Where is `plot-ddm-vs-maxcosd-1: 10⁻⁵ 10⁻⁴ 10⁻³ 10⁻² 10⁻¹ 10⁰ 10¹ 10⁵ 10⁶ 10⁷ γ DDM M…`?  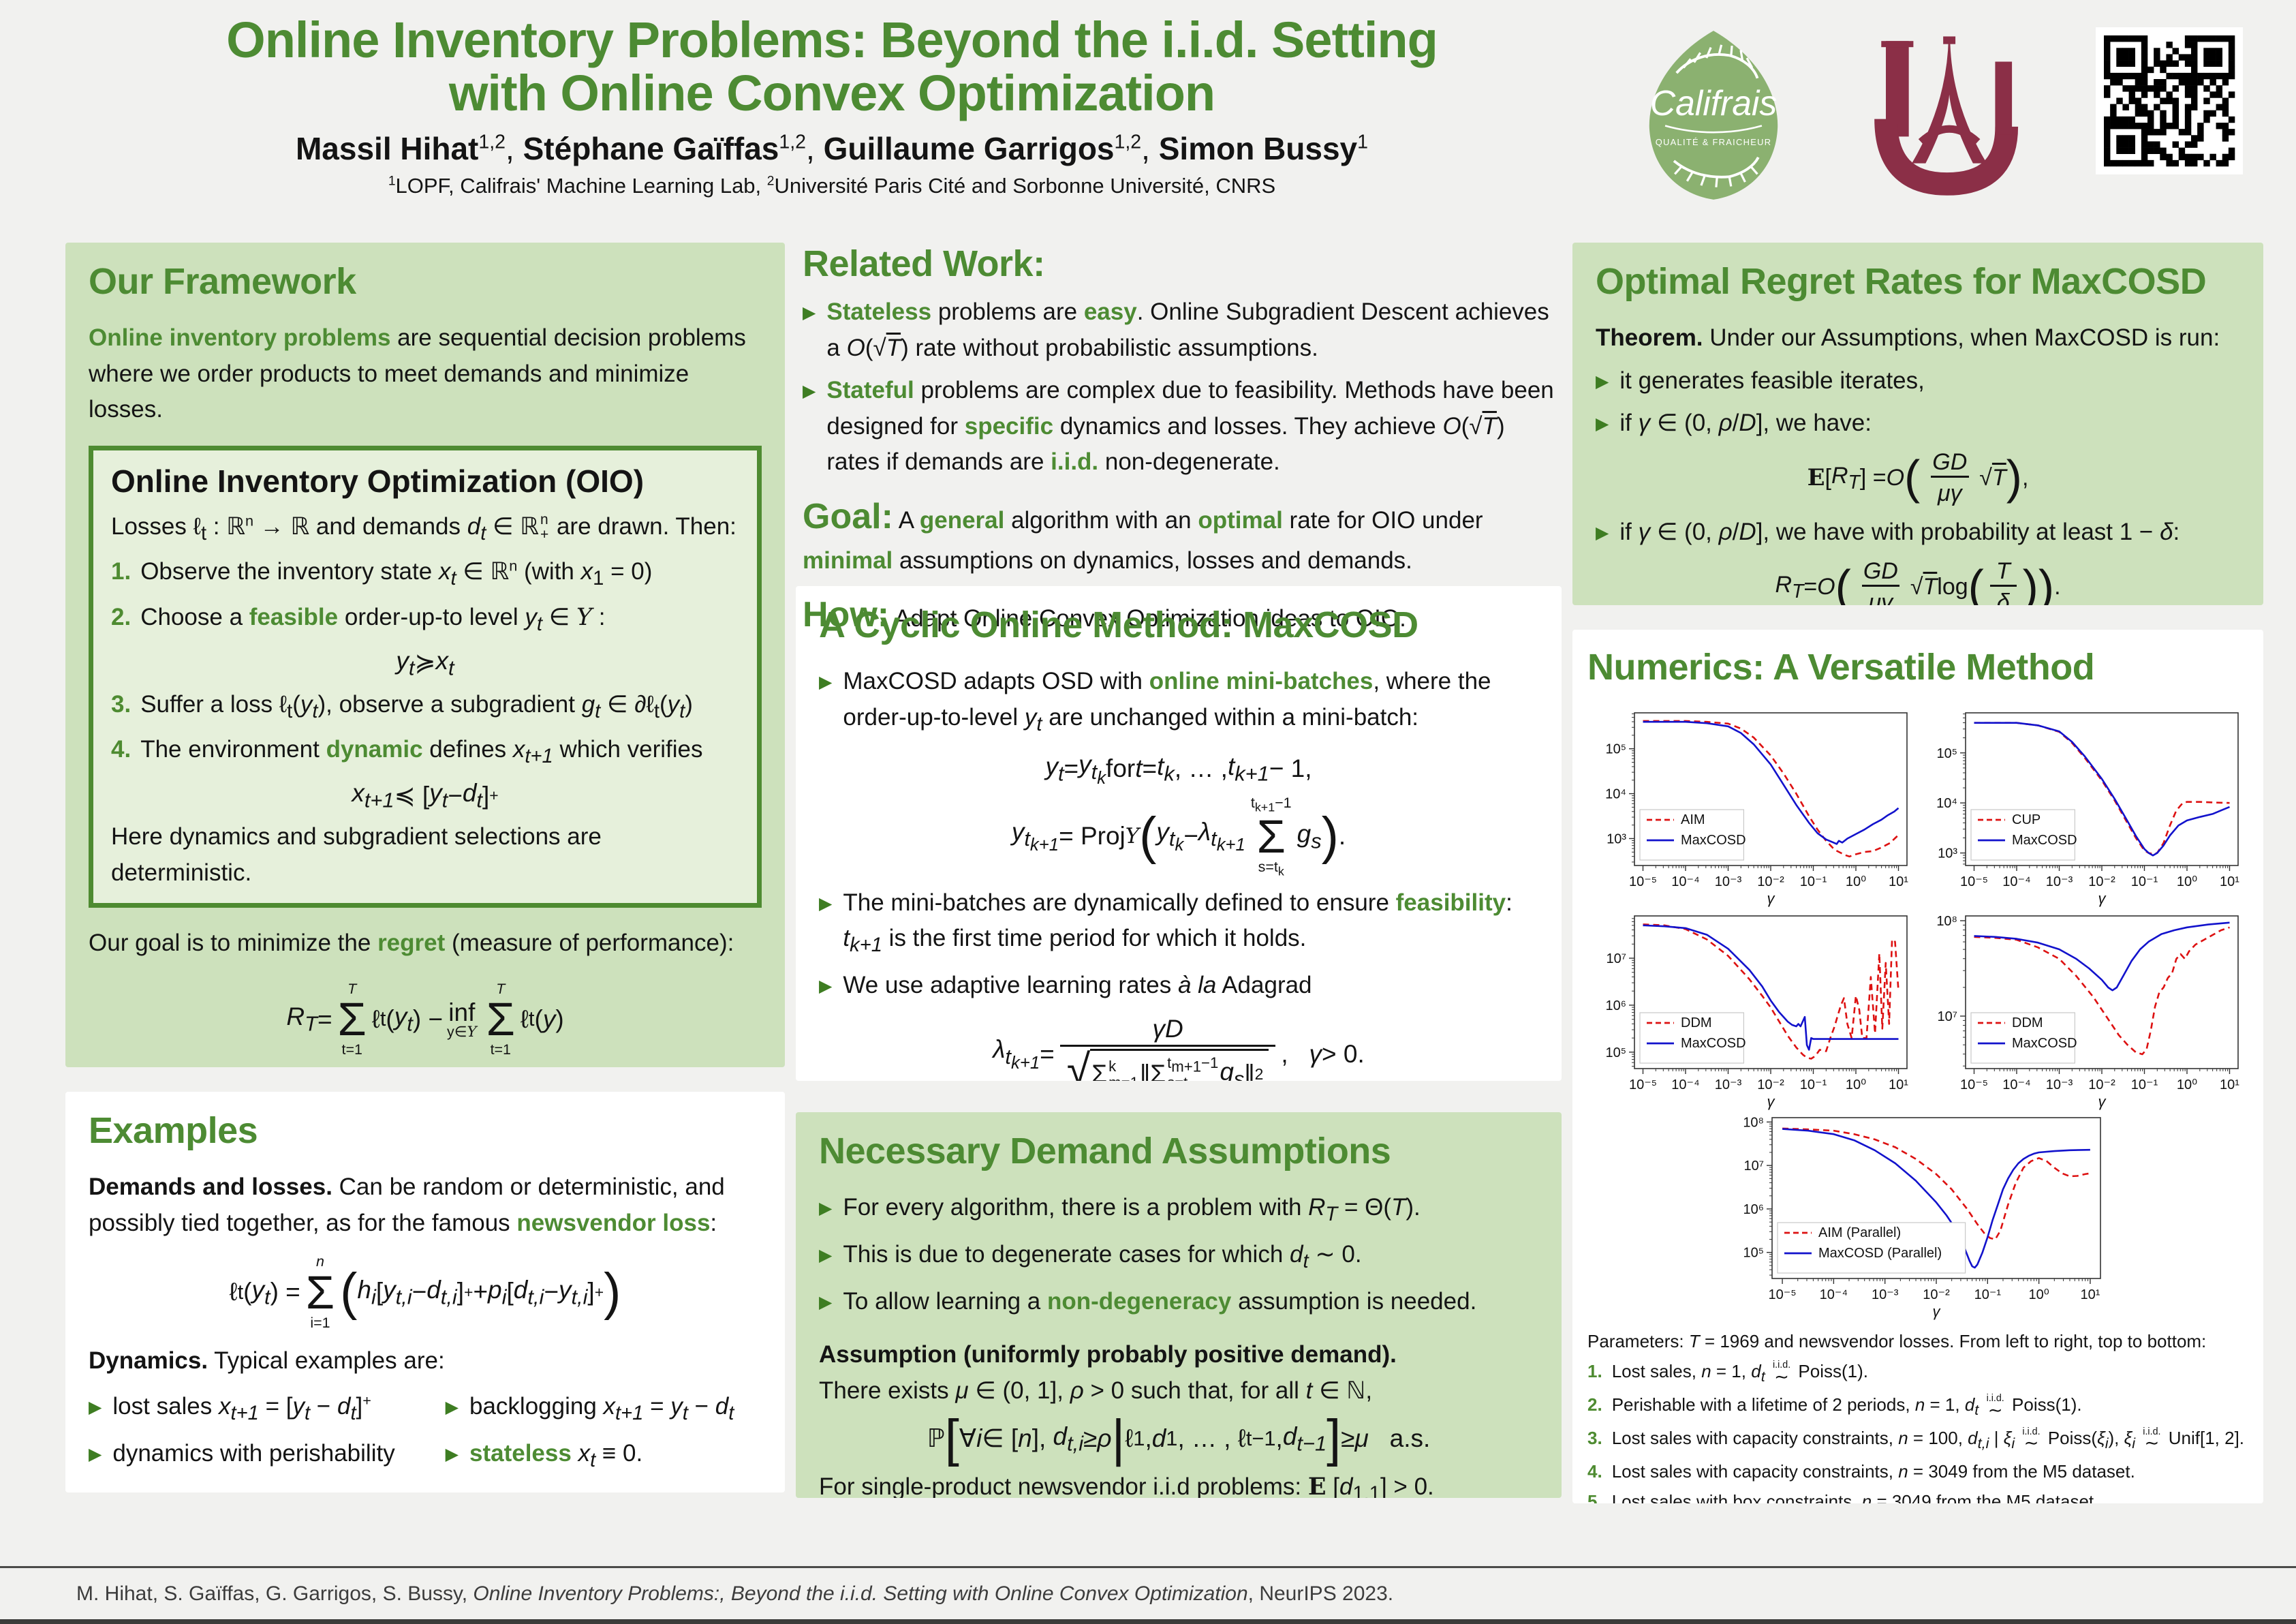 plot-ddm-vs-maxcosd-1: 10⁻⁵ 10⁻⁴ 10⁻³ 10⁻² 10⁻¹ 10⁰ 10¹ 10⁵ 10⁶ 10⁷ γ DDM M… is located at coordinates (1757, 1012).